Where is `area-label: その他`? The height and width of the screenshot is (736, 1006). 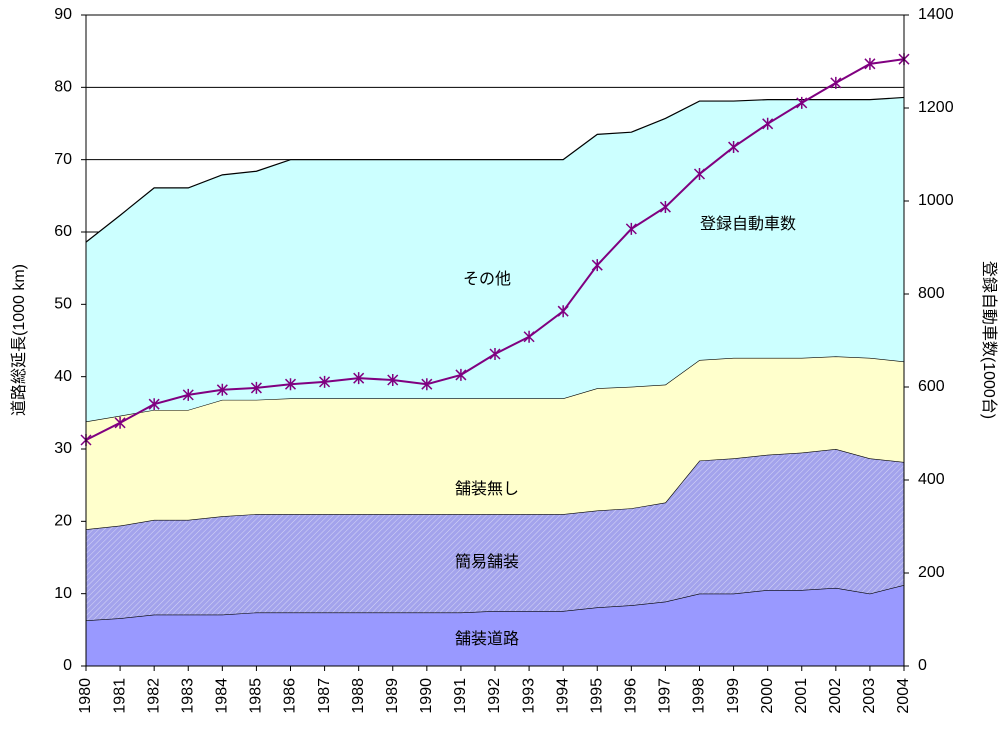 area-label: その他 is located at coordinates (487, 279).